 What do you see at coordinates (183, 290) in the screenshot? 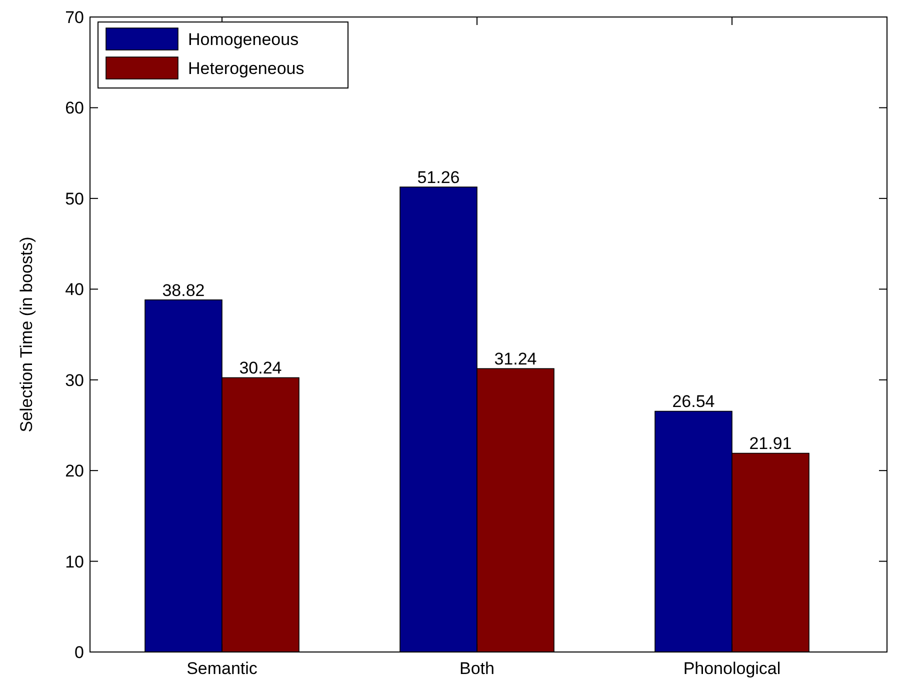
I see `data-label: 38.82` at bounding box center [183, 290].